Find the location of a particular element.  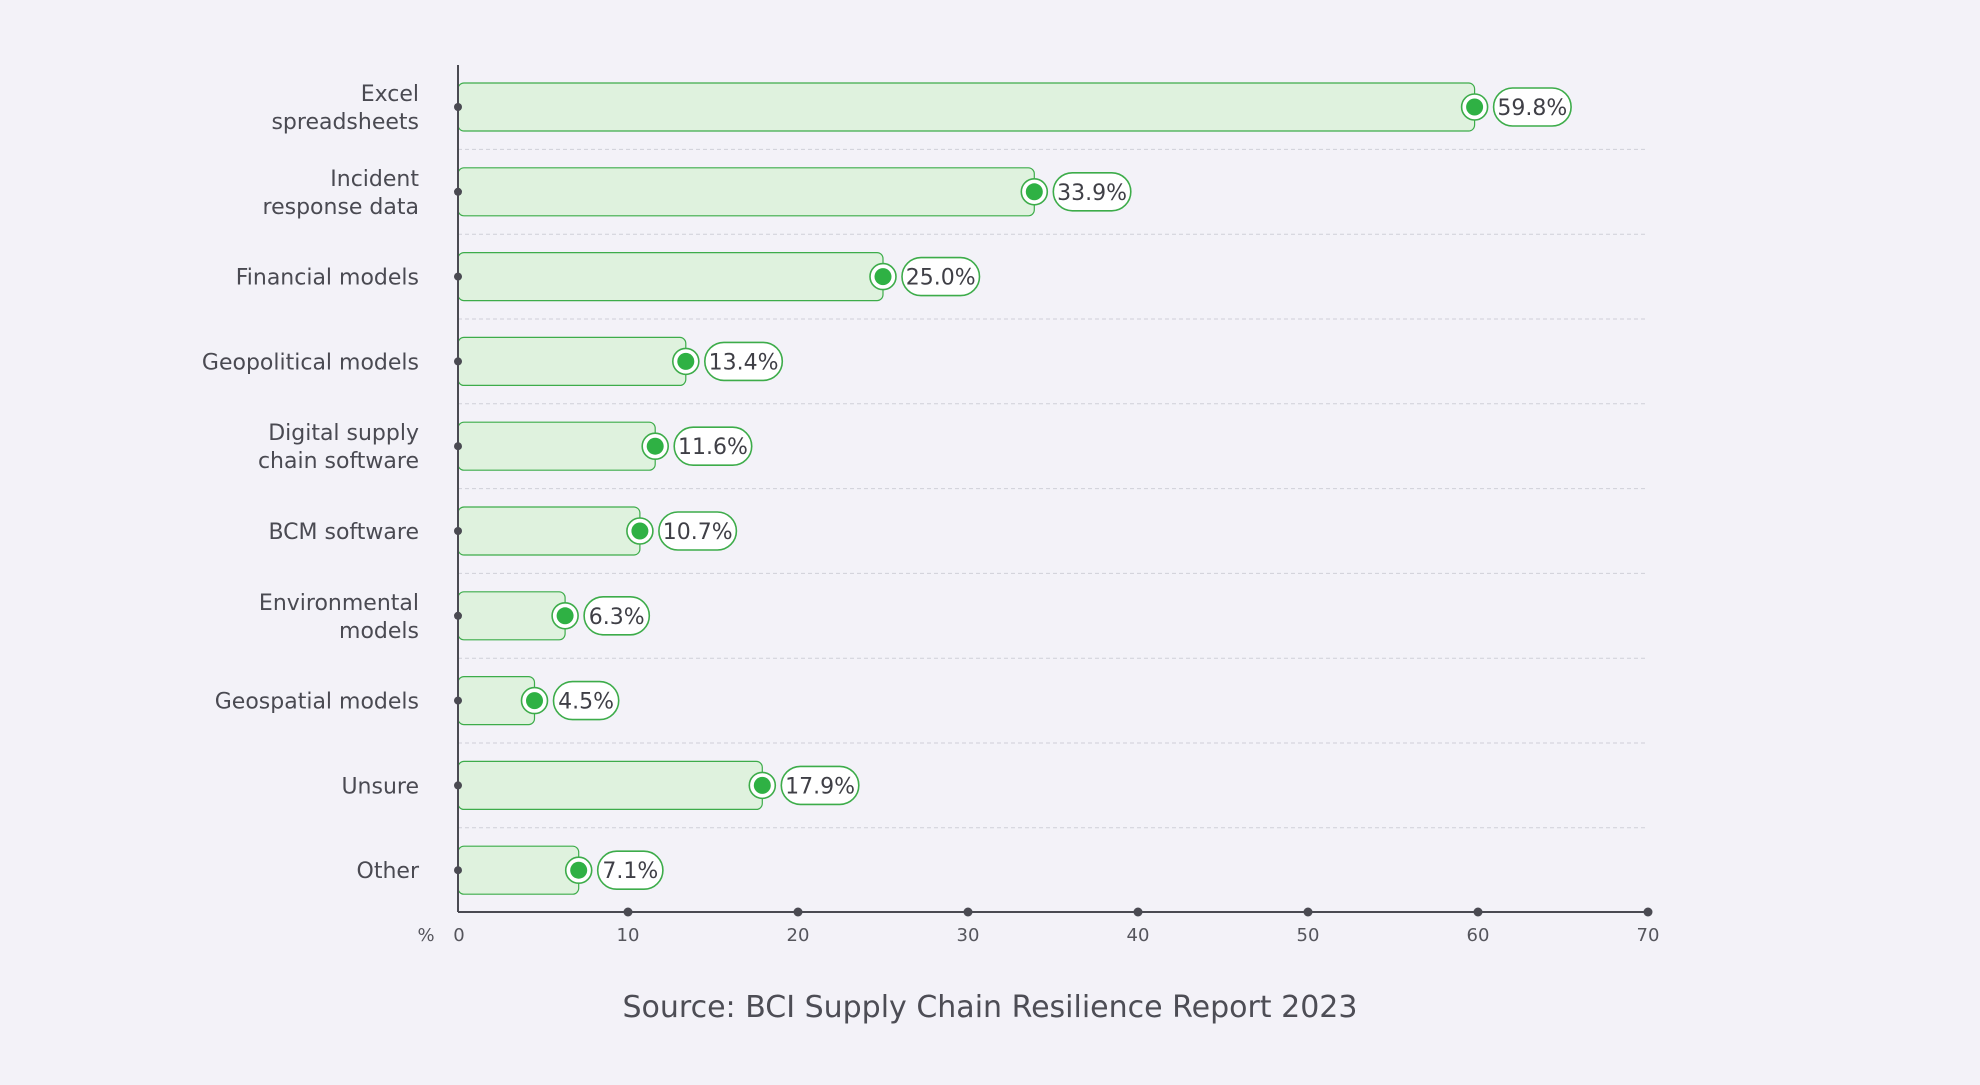

category-label: Geospatial models is located at coordinates (317, 702).